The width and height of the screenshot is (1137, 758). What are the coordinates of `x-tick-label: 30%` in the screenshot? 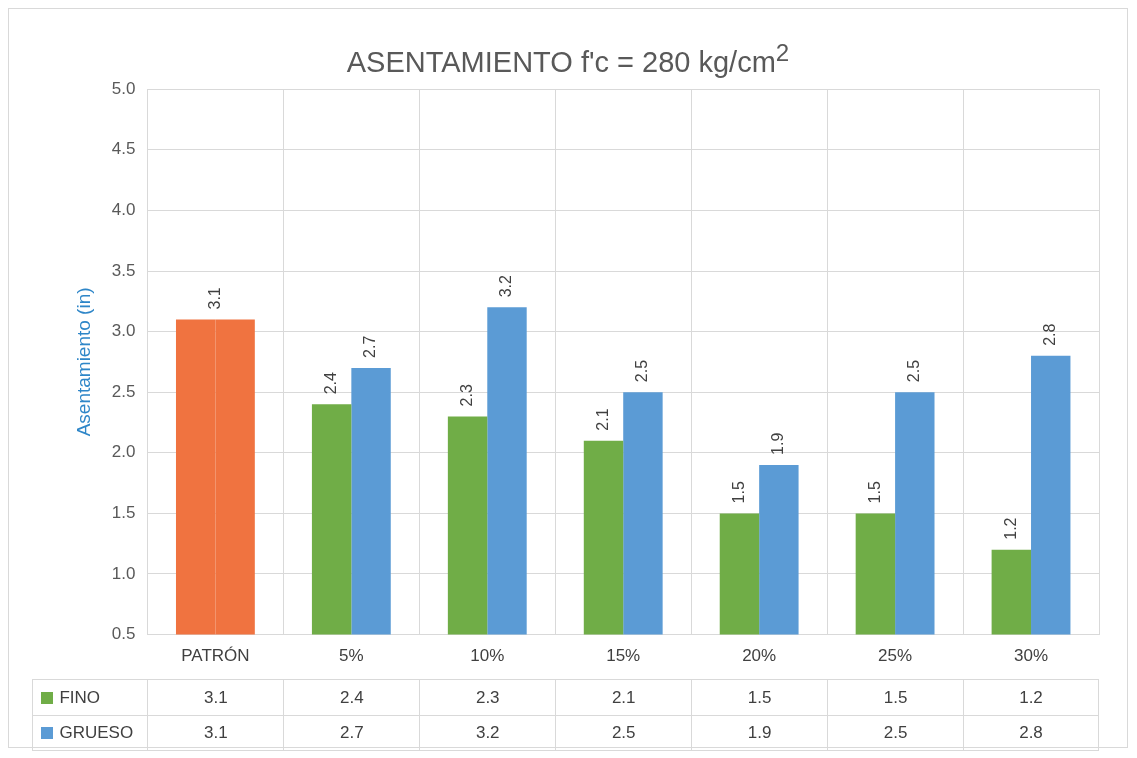 It's located at (1031, 656).